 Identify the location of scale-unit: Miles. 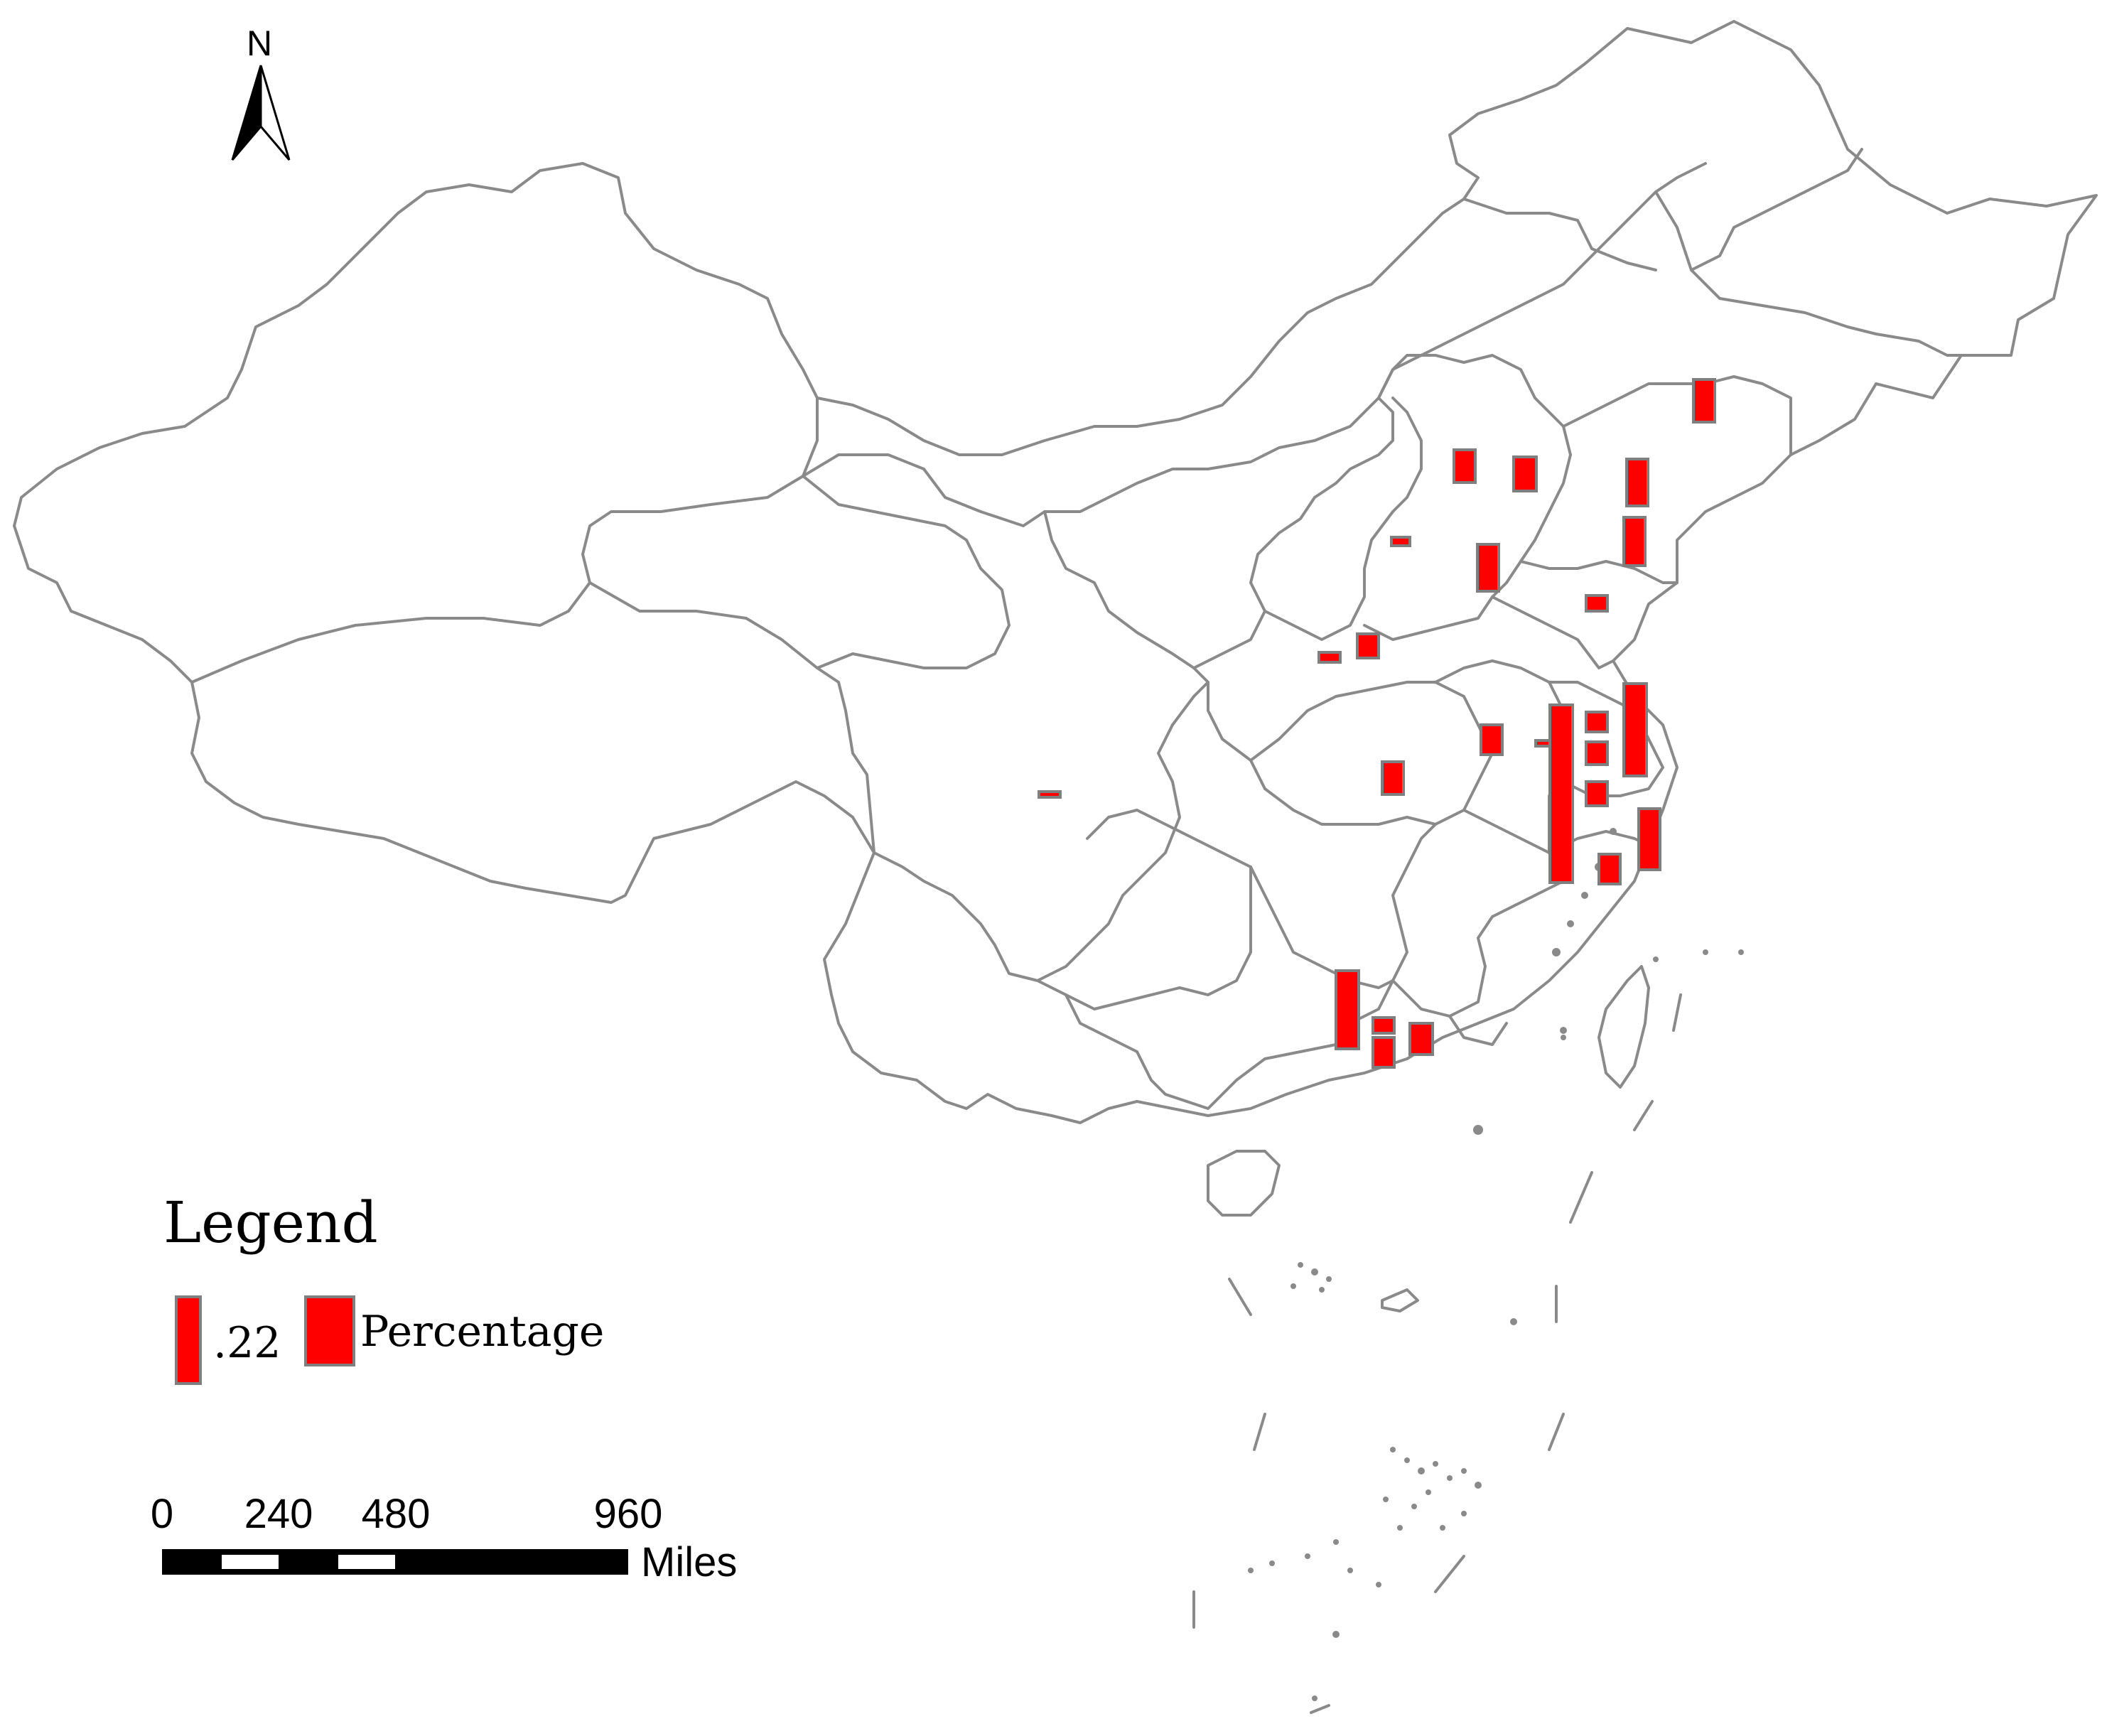
(689, 1562).